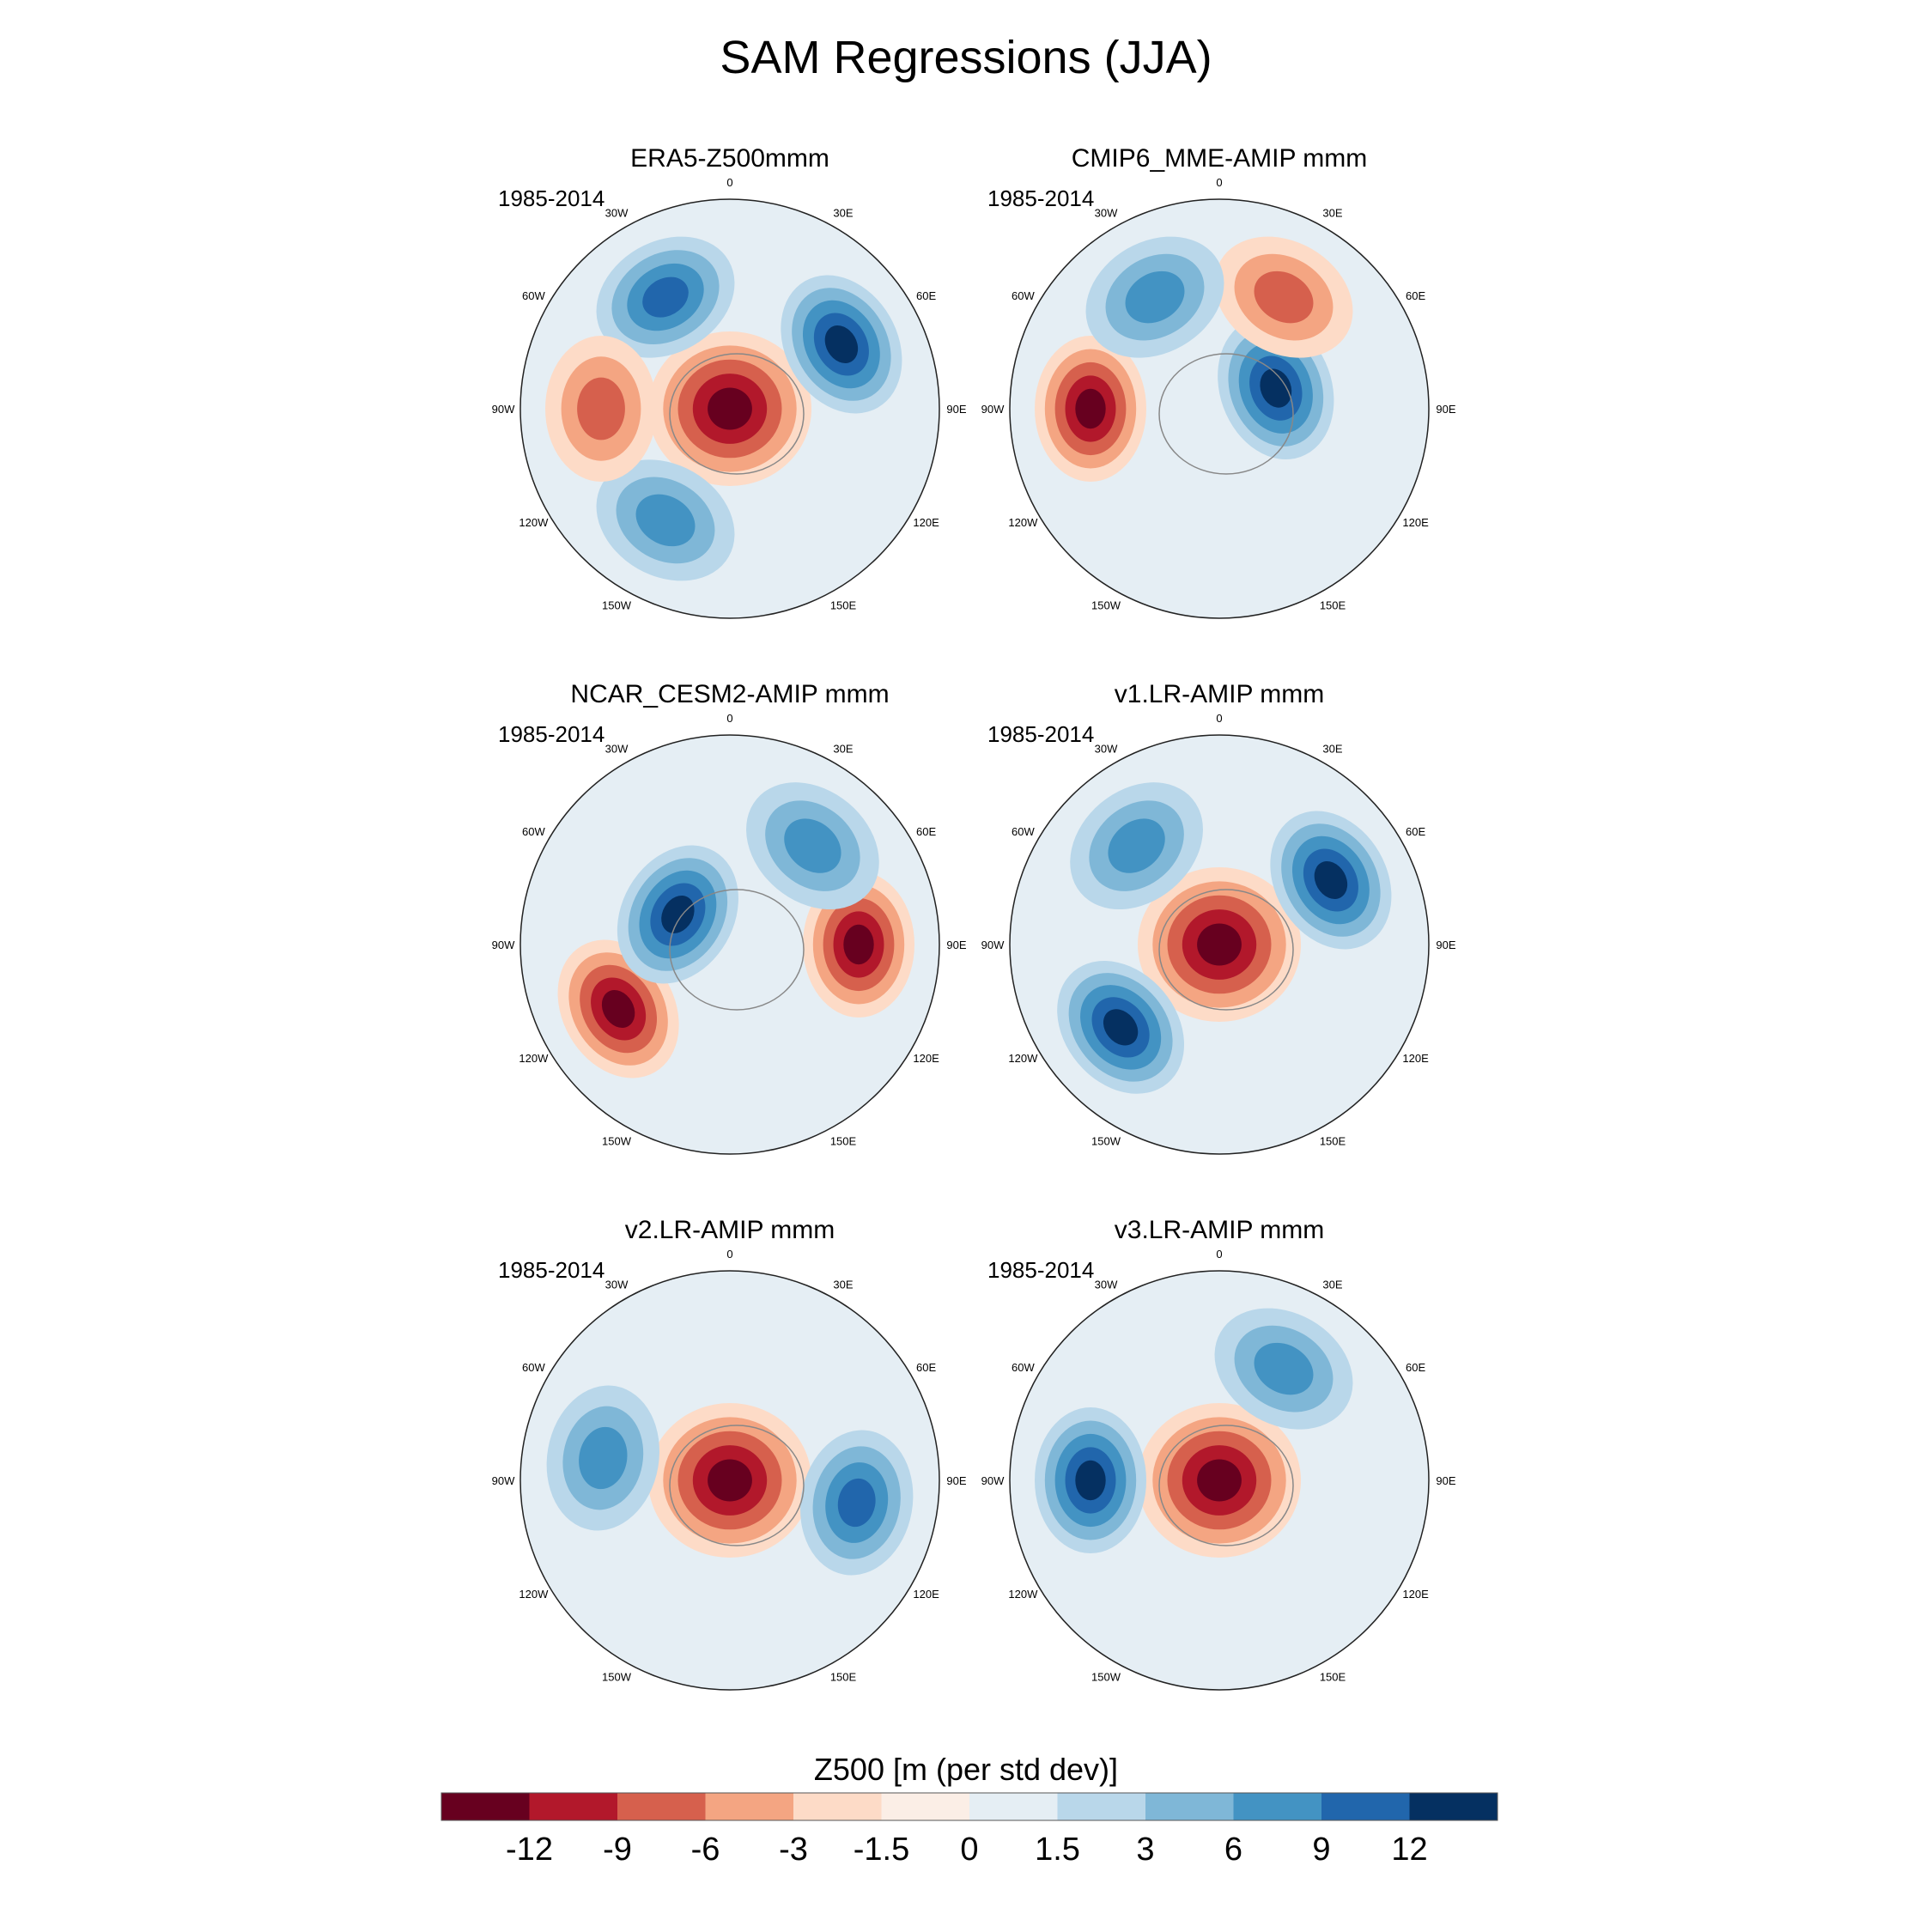 The image size is (1932, 1932). I want to click on colorbar-tick-label: 3, so click(1145, 1850).